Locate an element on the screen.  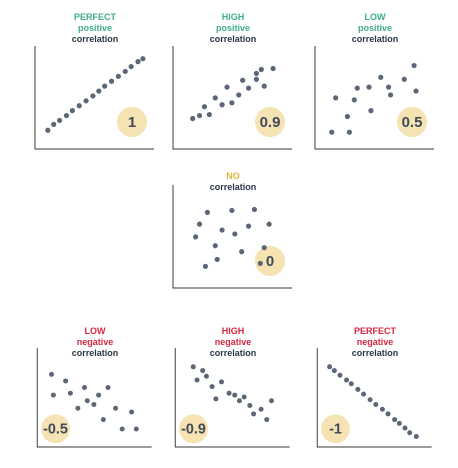
title-line-1: PERFECT is located at coordinates (94, 17).